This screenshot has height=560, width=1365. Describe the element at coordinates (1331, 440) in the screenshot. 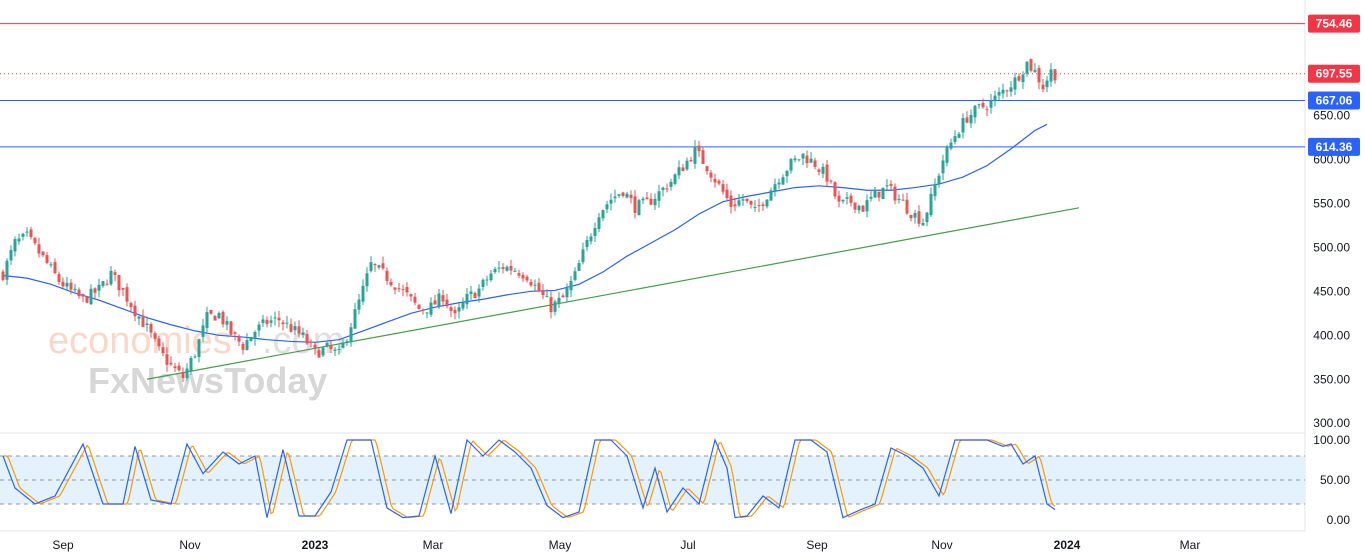

I see `stochastic-axis-tick: 100.00` at that location.